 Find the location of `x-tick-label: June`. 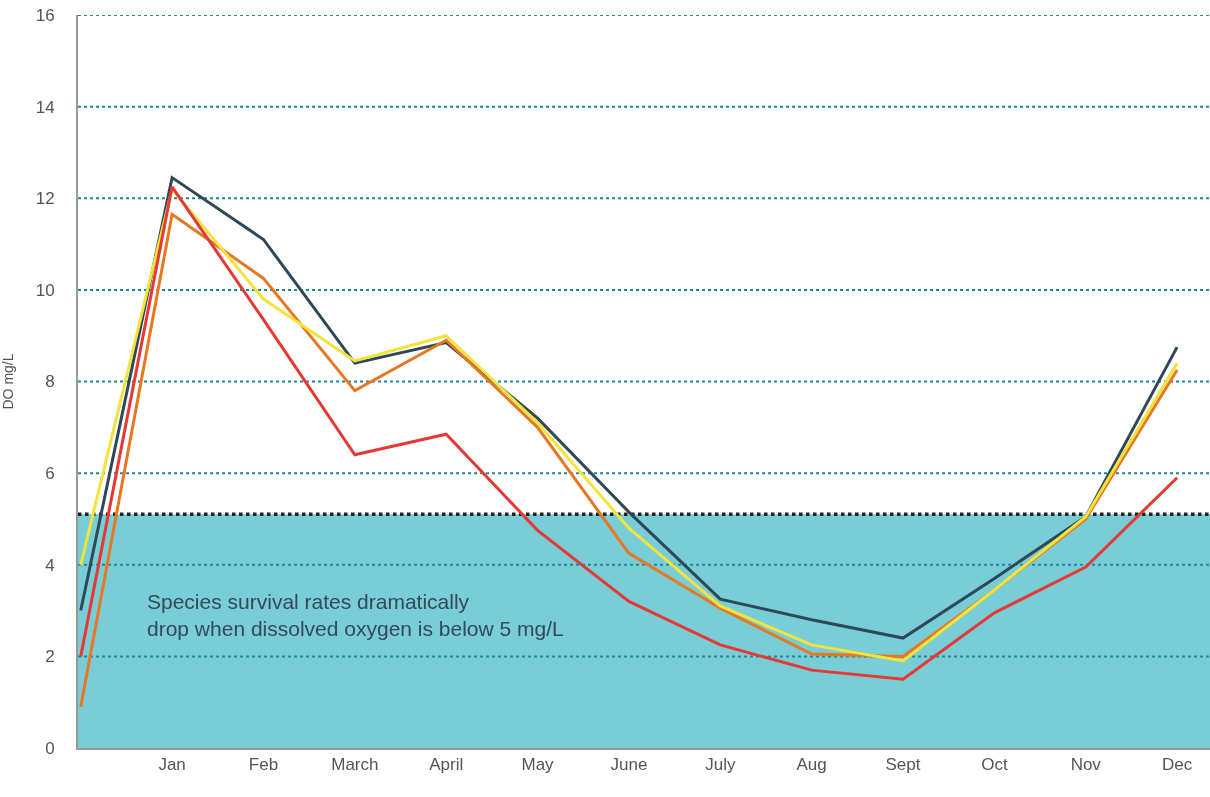

x-tick-label: June is located at coordinates (629, 765).